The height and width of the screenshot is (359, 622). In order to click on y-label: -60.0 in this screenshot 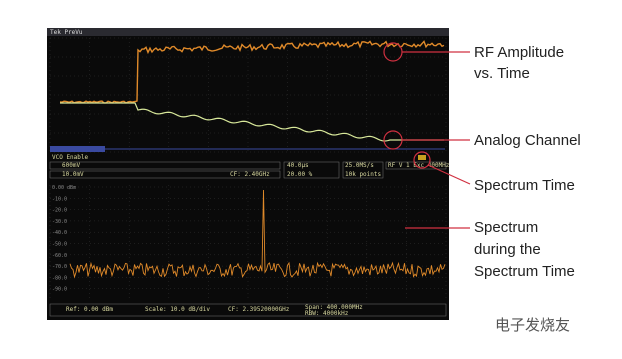, I will do `click(59, 256)`.